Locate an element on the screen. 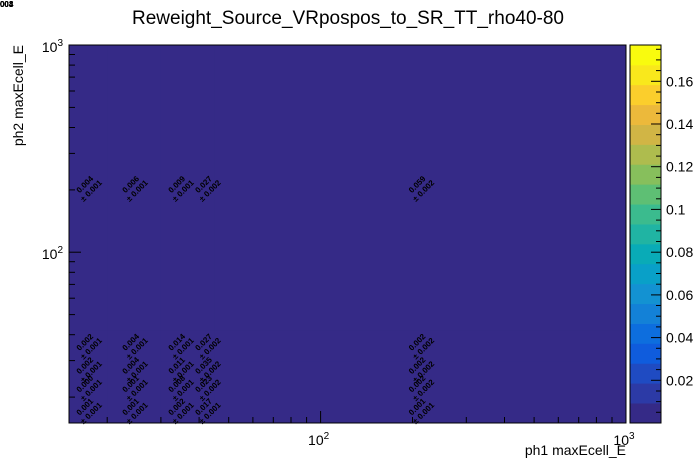 The image size is (696, 472). color-scale-bar: 0.02 0.04 0.06 0.08 0.1 0.12 0.14 0.16 is located at coordinates (661, 234).